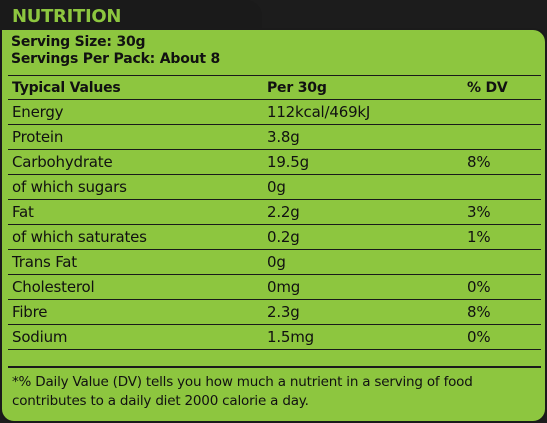 The image size is (547, 423). I want to click on column-header-per-30g: Per 30g, so click(363, 87).